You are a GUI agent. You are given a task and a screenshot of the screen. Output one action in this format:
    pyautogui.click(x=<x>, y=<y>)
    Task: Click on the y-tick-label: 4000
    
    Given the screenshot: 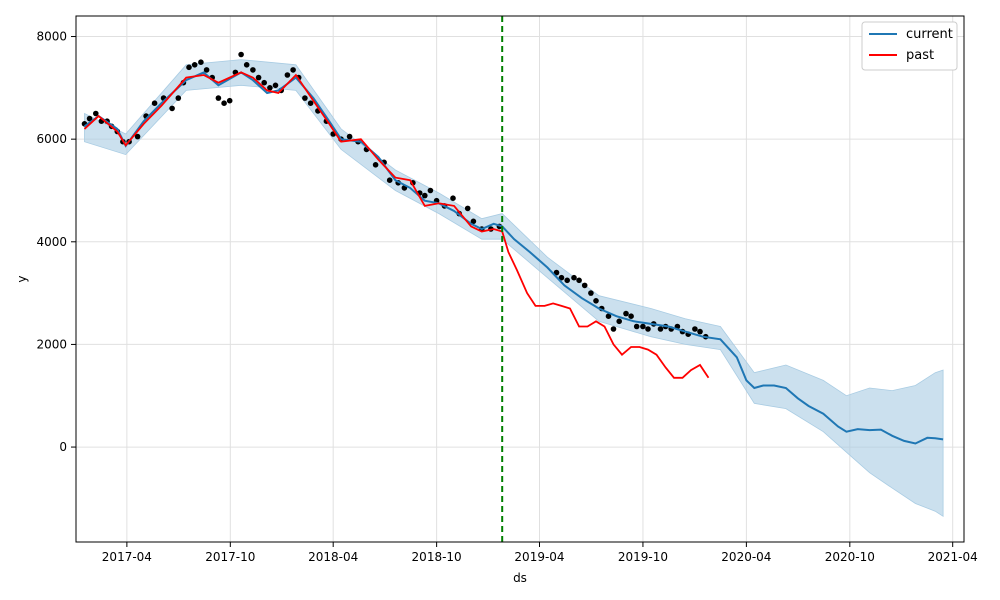 What is the action you would take?
    pyautogui.click(x=51, y=242)
    